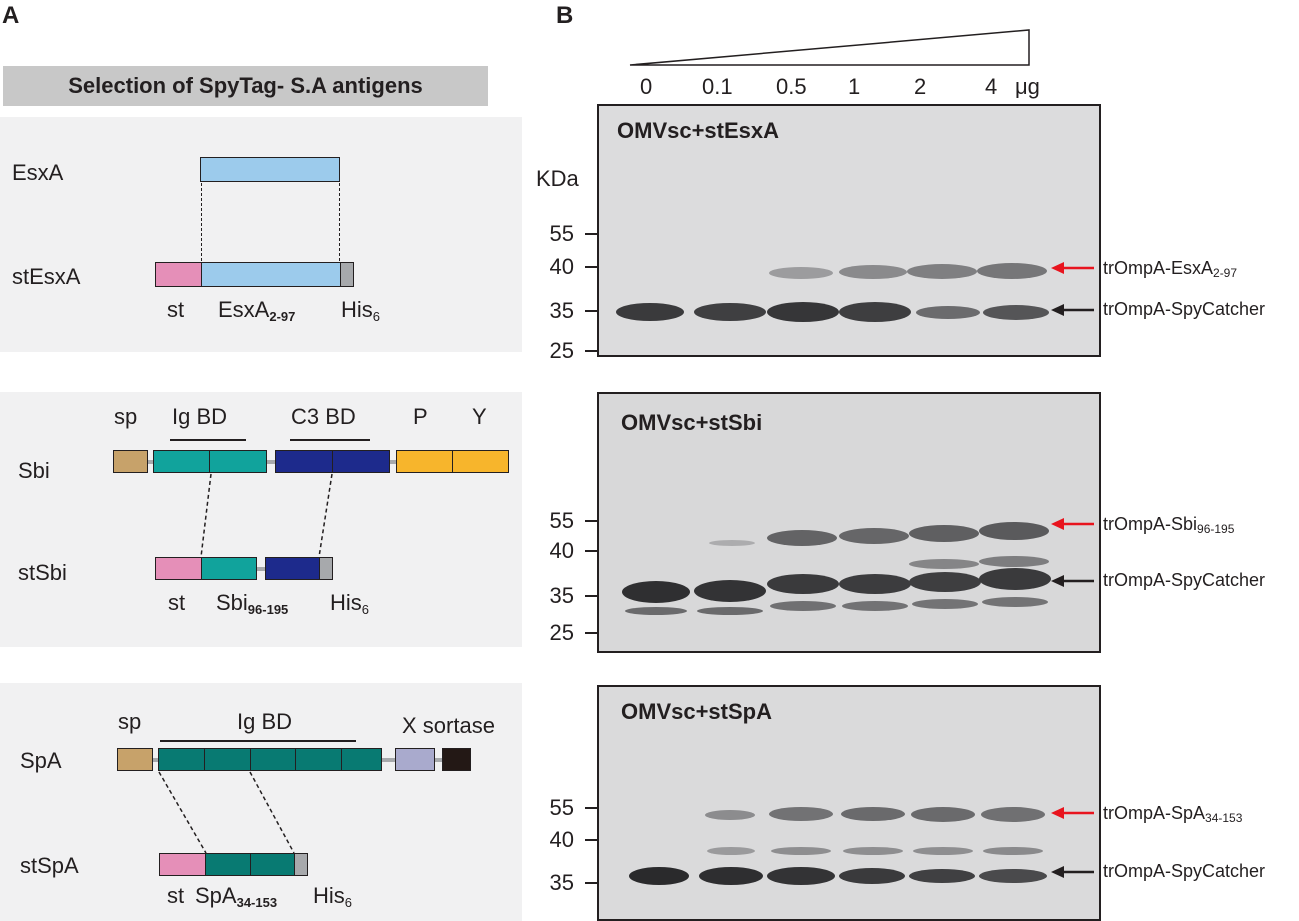 This screenshot has height=921, width=1299. I want to click on spa-ig-bd-label: Ig BD, so click(265, 721).